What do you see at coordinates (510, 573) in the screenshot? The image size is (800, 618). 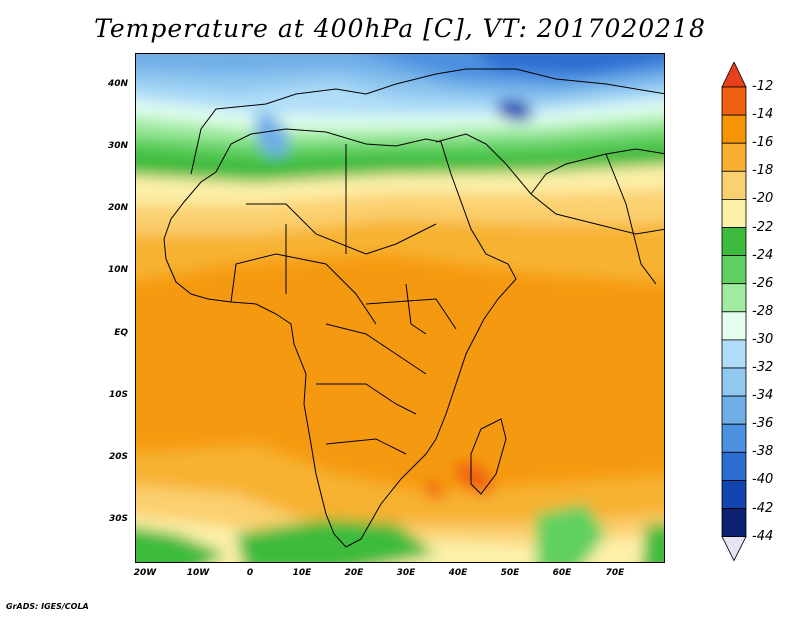 I see `lon-label-50e: 50E` at bounding box center [510, 573].